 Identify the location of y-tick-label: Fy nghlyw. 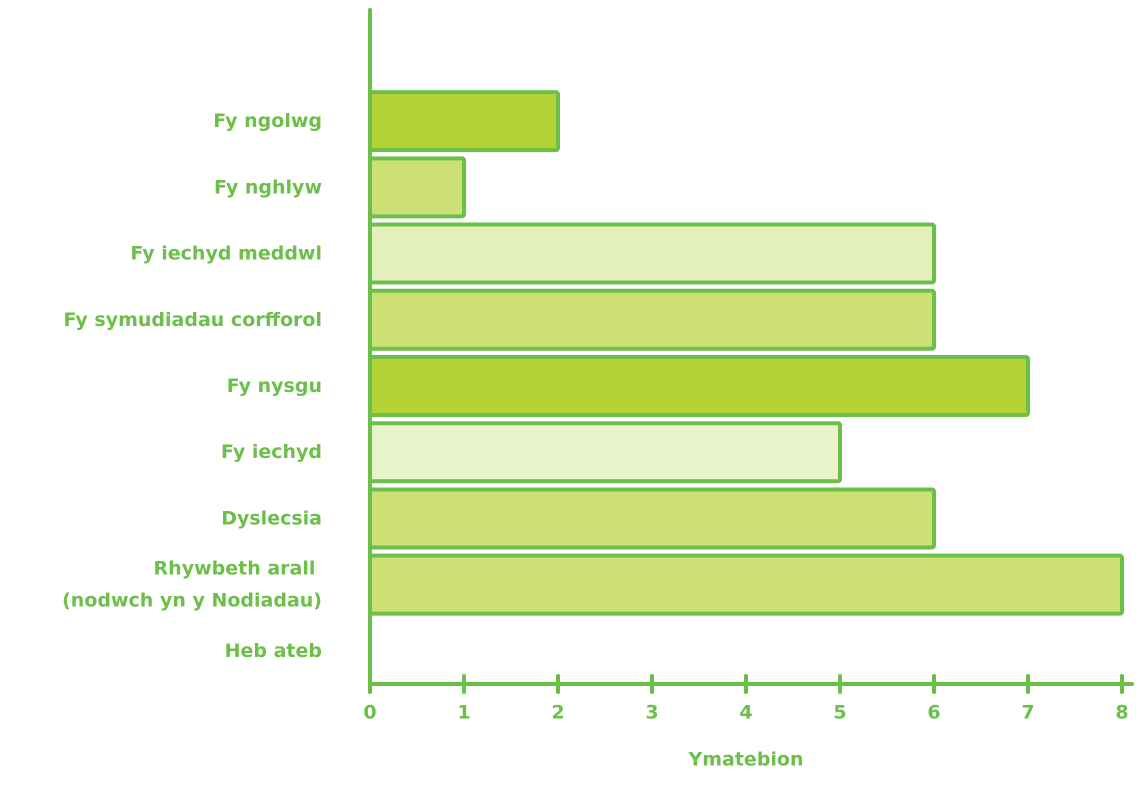
(268, 187).